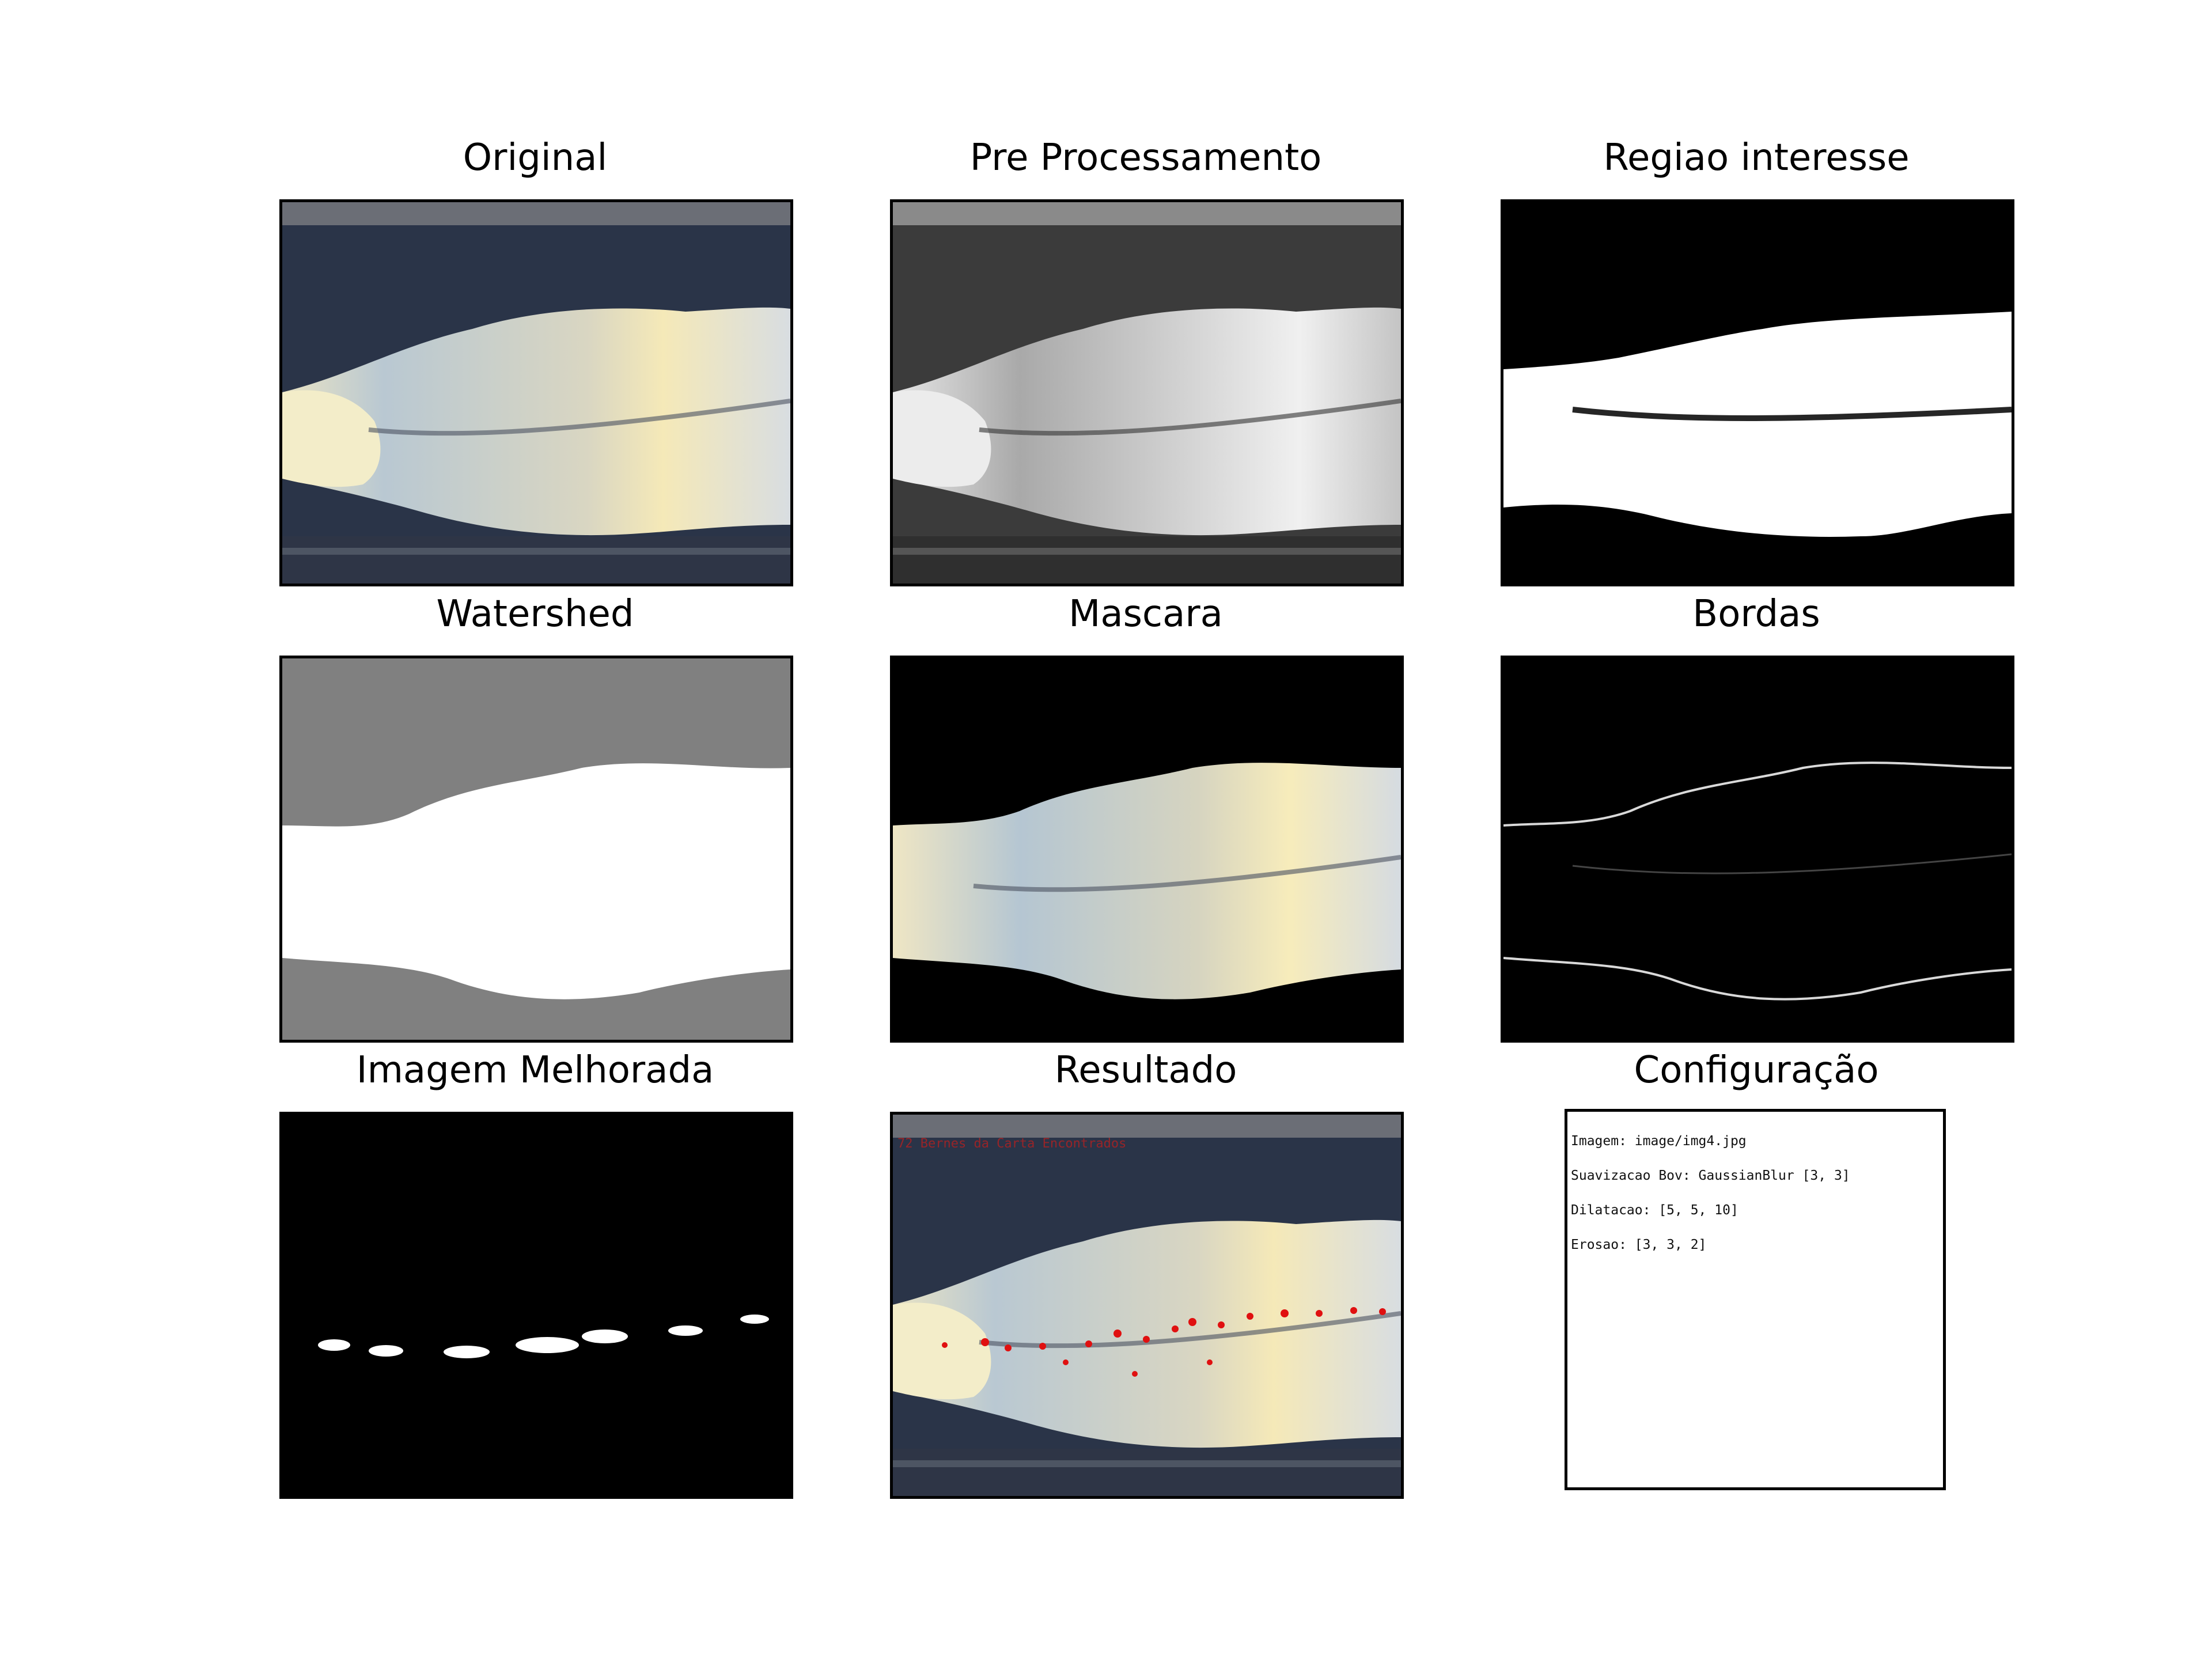  I want to click on config-line-image: Imagem: image/img4.jpg, so click(1659, 1141).